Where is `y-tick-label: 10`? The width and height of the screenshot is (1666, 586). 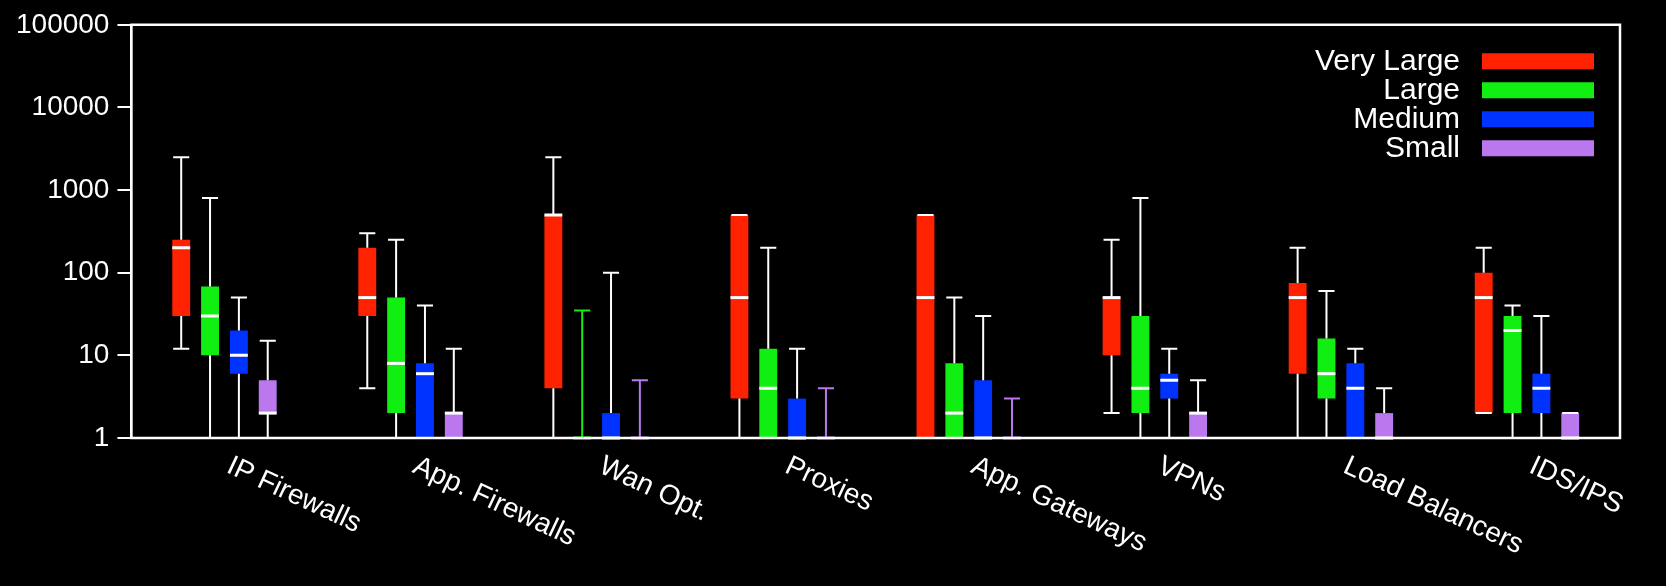 y-tick-label: 10 is located at coordinates (94, 354).